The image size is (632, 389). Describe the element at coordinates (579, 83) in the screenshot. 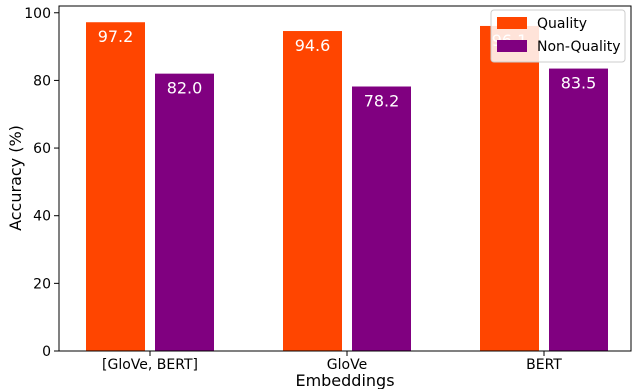

I see `data-label-non-quality-bert: 83.5` at that location.